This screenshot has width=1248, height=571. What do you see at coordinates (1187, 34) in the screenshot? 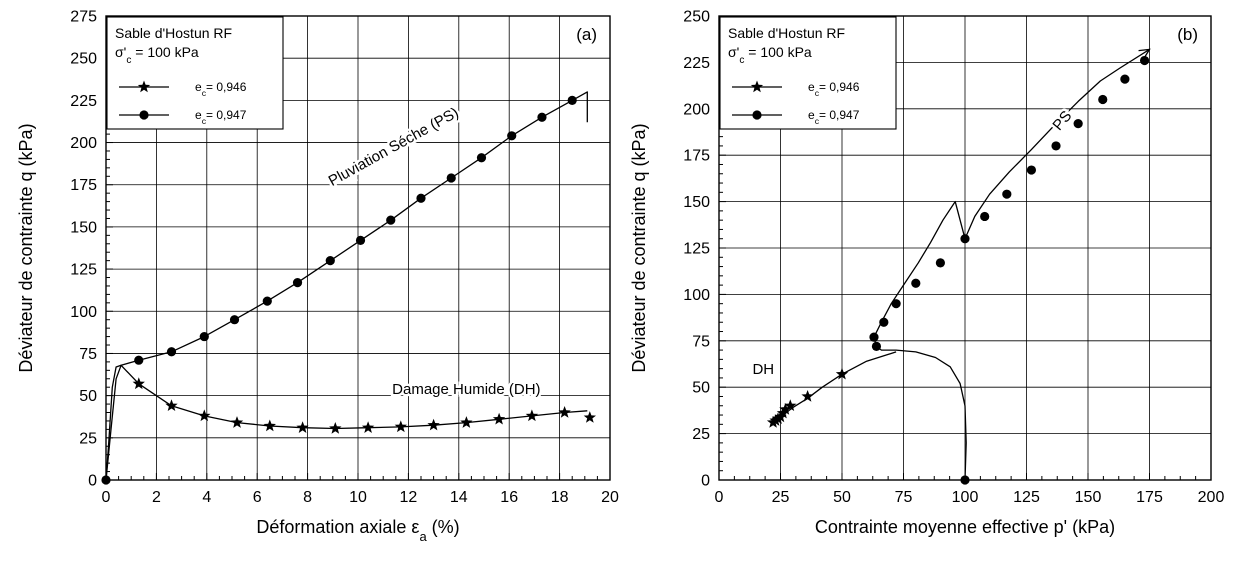
I see `panel-label: (b)` at bounding box center [1187, 34].